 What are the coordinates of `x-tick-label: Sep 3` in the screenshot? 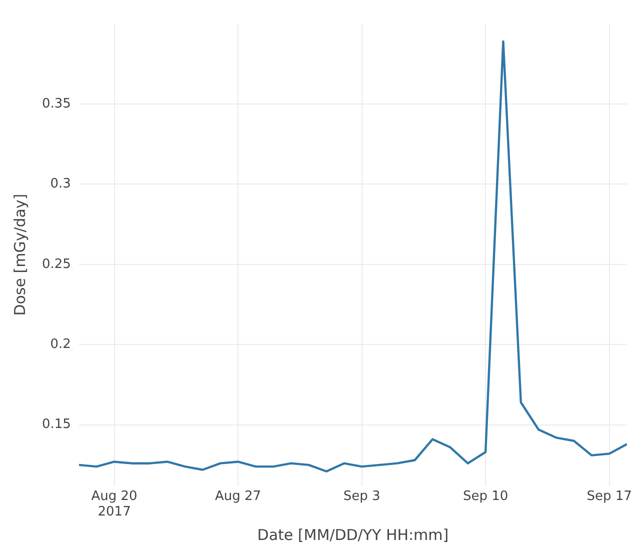 It's located at (361, 496).